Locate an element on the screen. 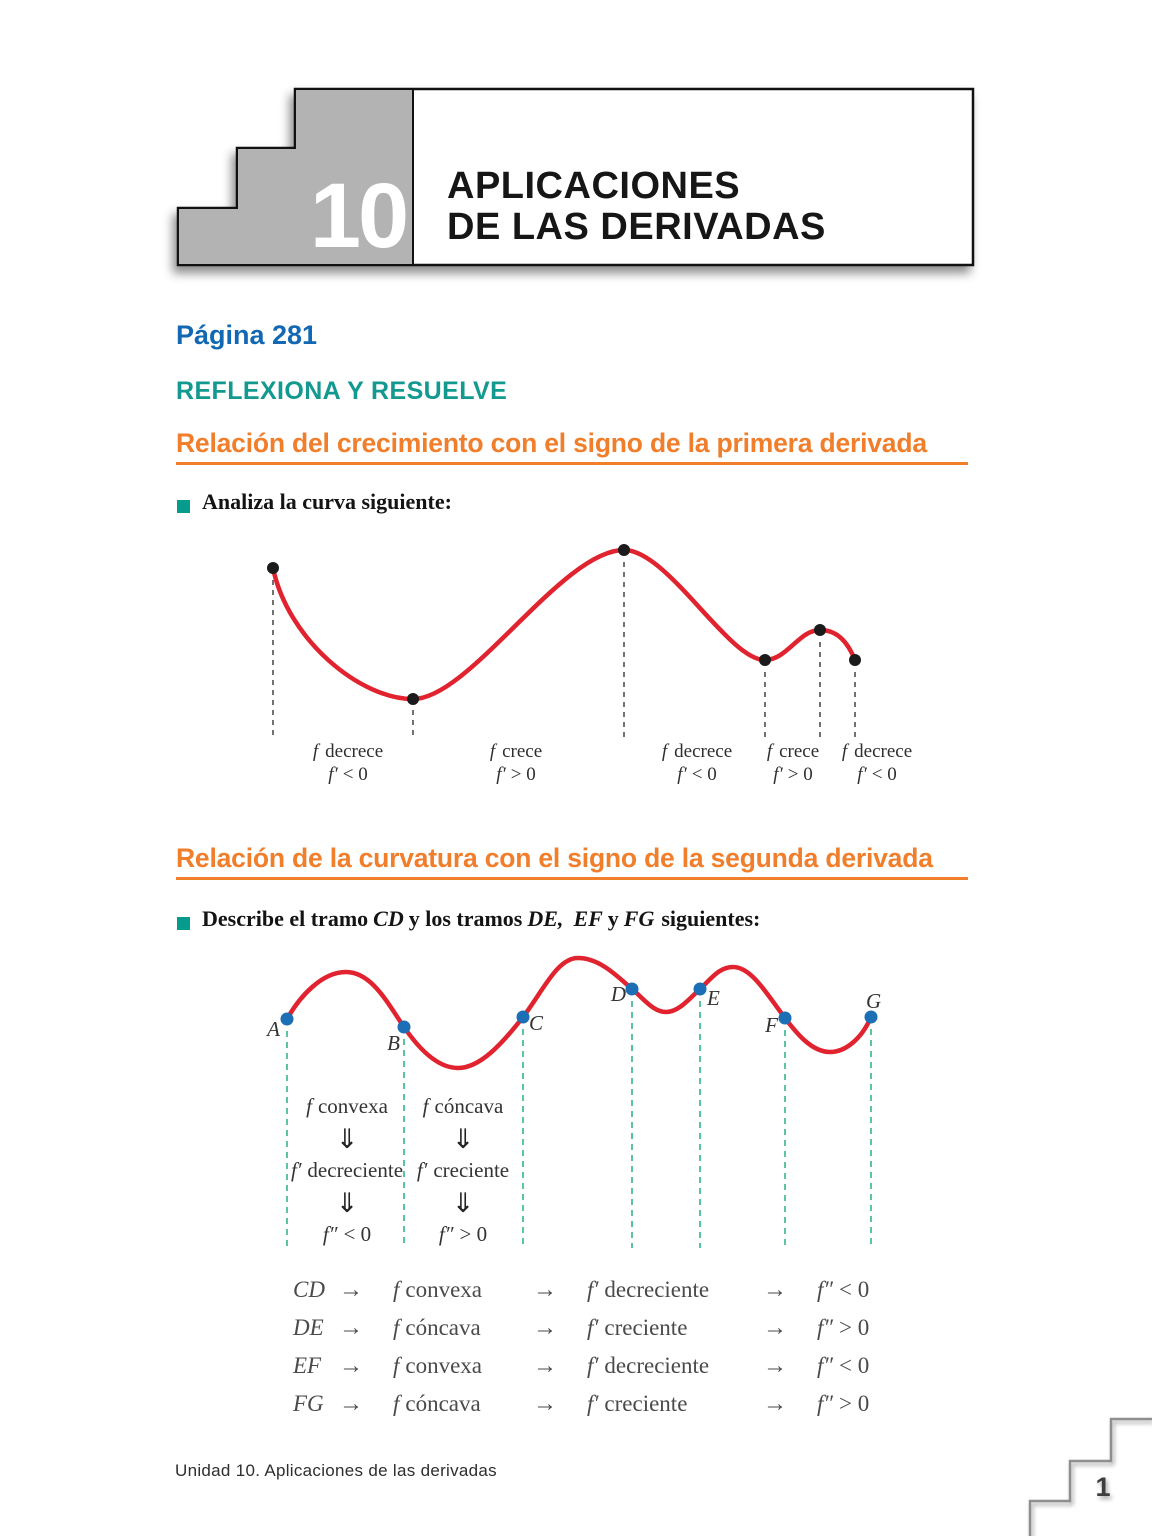 This screenshot has width=1152, height=1536. curve1-path is located at coordinates (564, 624).